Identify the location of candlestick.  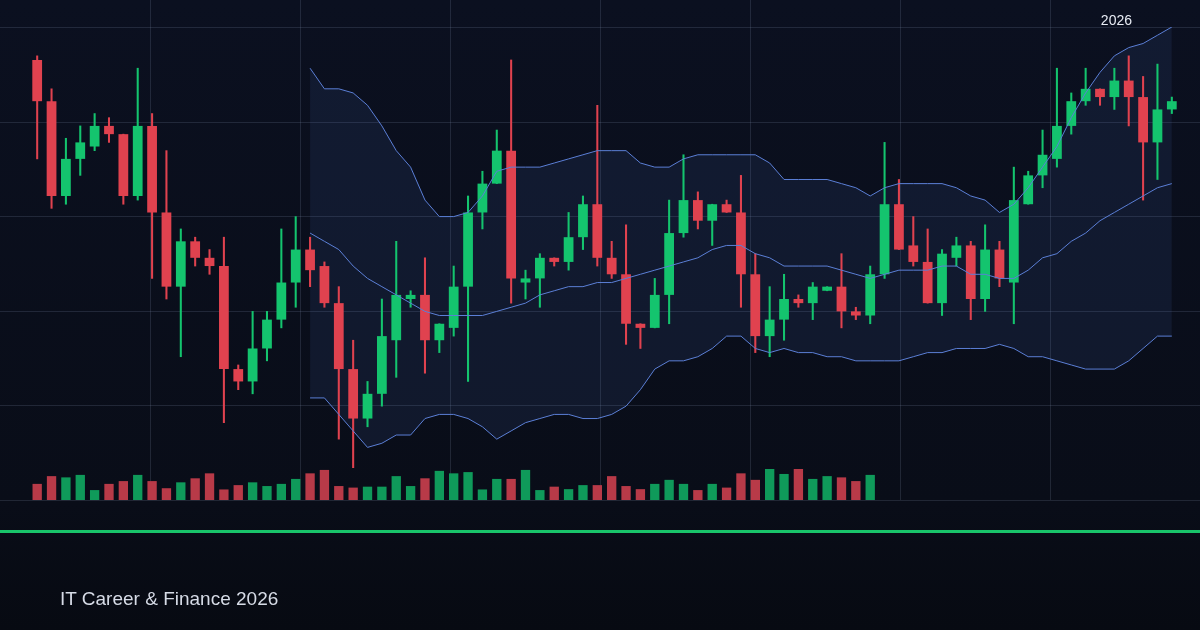
(525, 284).